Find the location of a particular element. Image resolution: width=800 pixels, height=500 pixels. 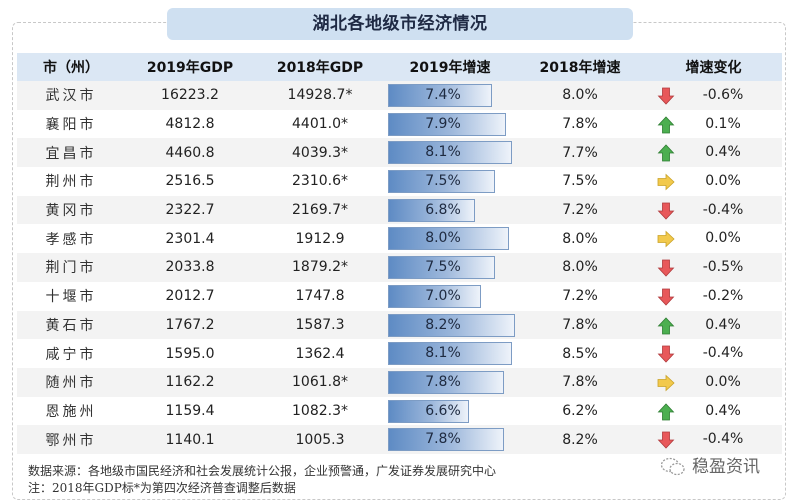

change-value: 0.1% is located at coordinates (723, 123).